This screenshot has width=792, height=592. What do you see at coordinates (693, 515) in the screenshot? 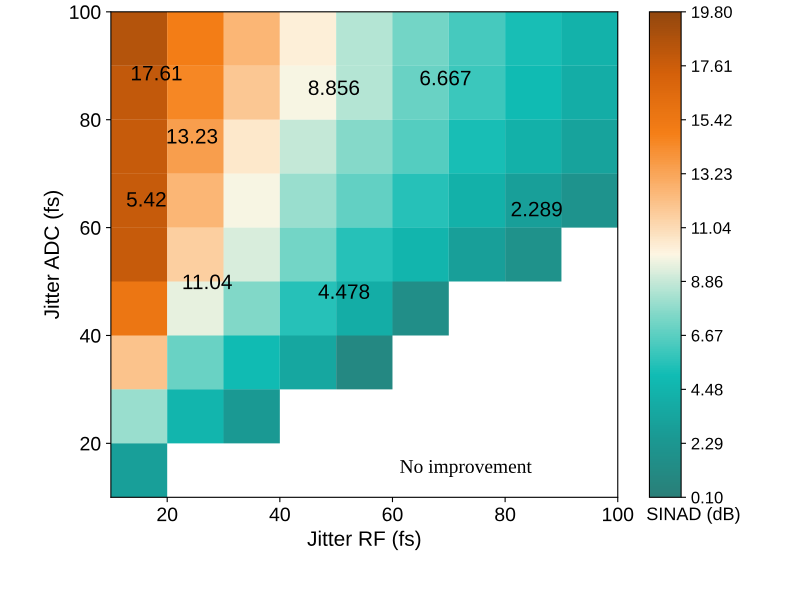
I see `color-bar-title: SINAD (dB)` at bounding box center [693, 515].